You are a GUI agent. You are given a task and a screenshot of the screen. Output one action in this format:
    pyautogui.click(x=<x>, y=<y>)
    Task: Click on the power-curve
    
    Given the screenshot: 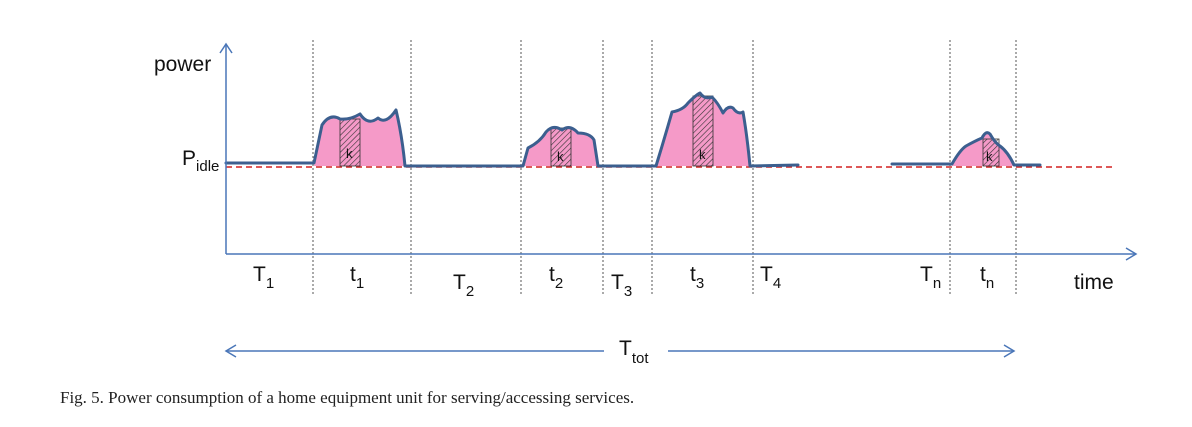 What is the action you would take?
    pyautogui.click(x=512, y=129)
    